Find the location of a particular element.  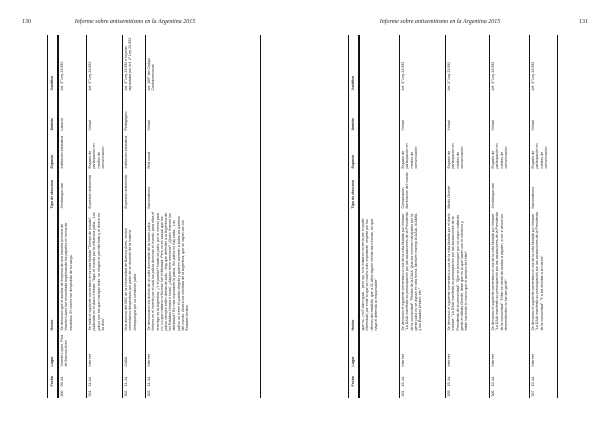

cell-fecha: 09-Jul is located at coordinates (62, 381).